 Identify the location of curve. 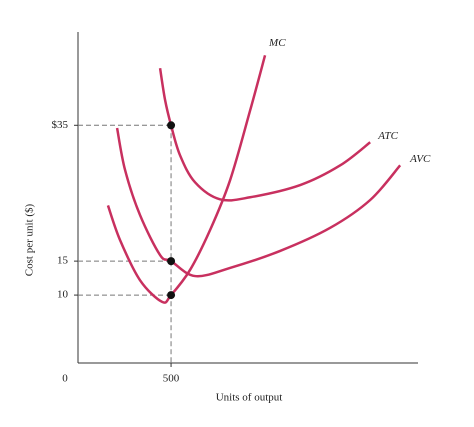
(264, 135).